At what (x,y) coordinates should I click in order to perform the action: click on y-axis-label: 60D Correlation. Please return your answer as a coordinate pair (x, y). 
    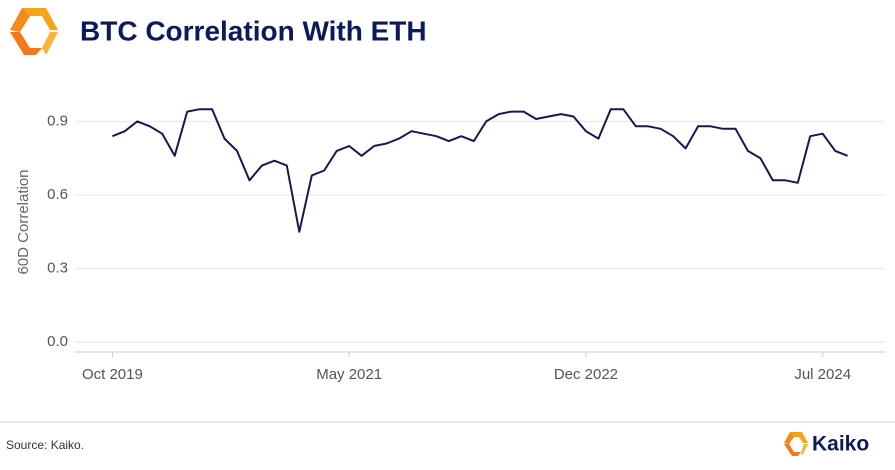
    Looking at the image, I should click on (23, 221).